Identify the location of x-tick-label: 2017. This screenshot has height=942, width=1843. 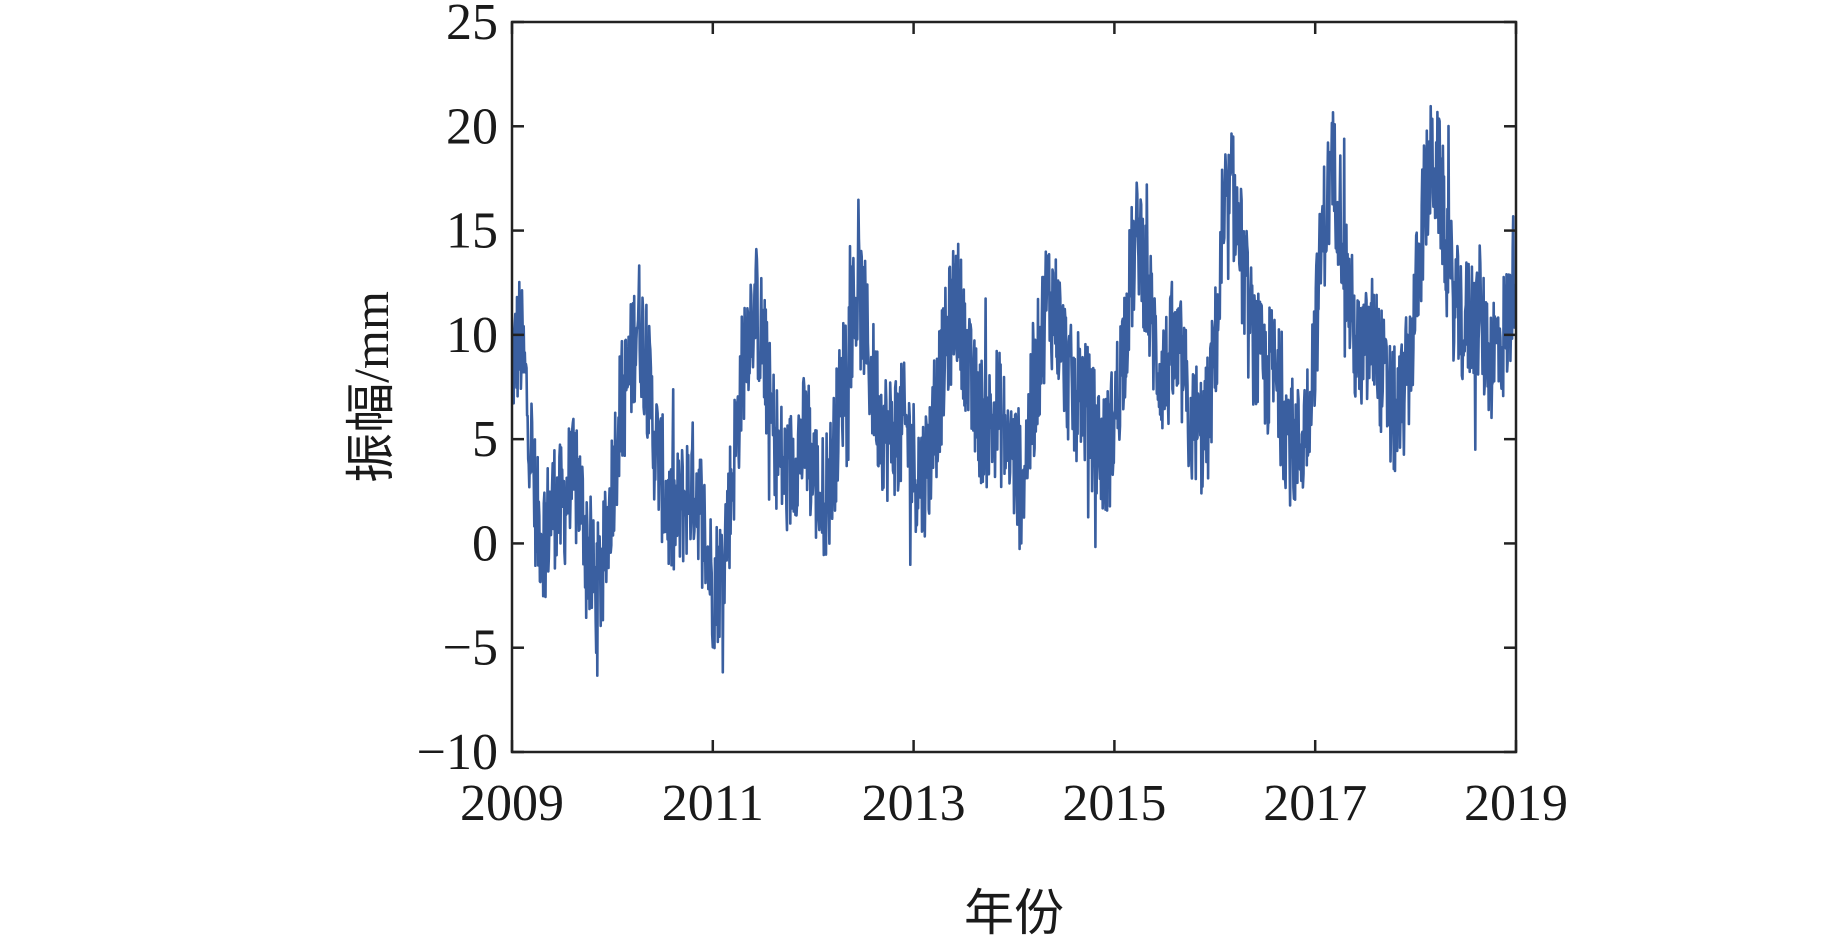
(1315, 803).